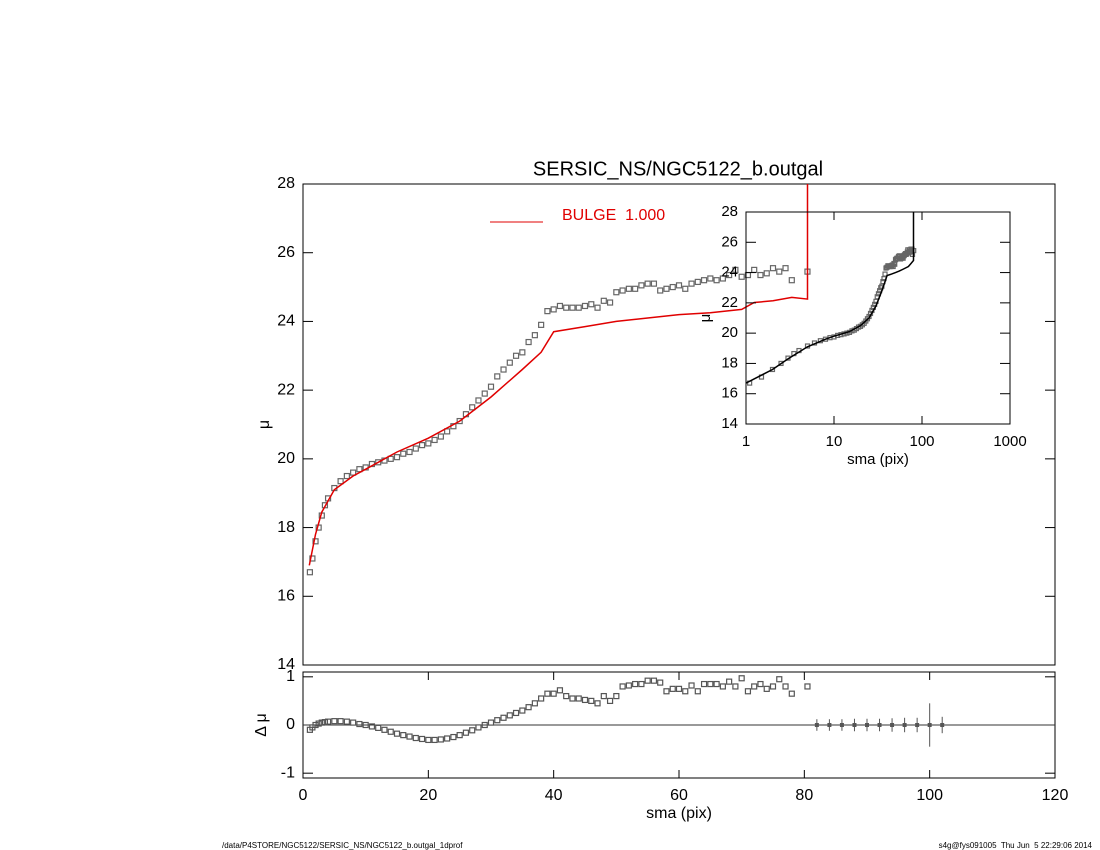 Image resolution: width=1100 pixels, height=850 pixels. What do you see at coordinates (830, 298) in the screenshot?
I see `model-line` at bounding box center [830, 298].